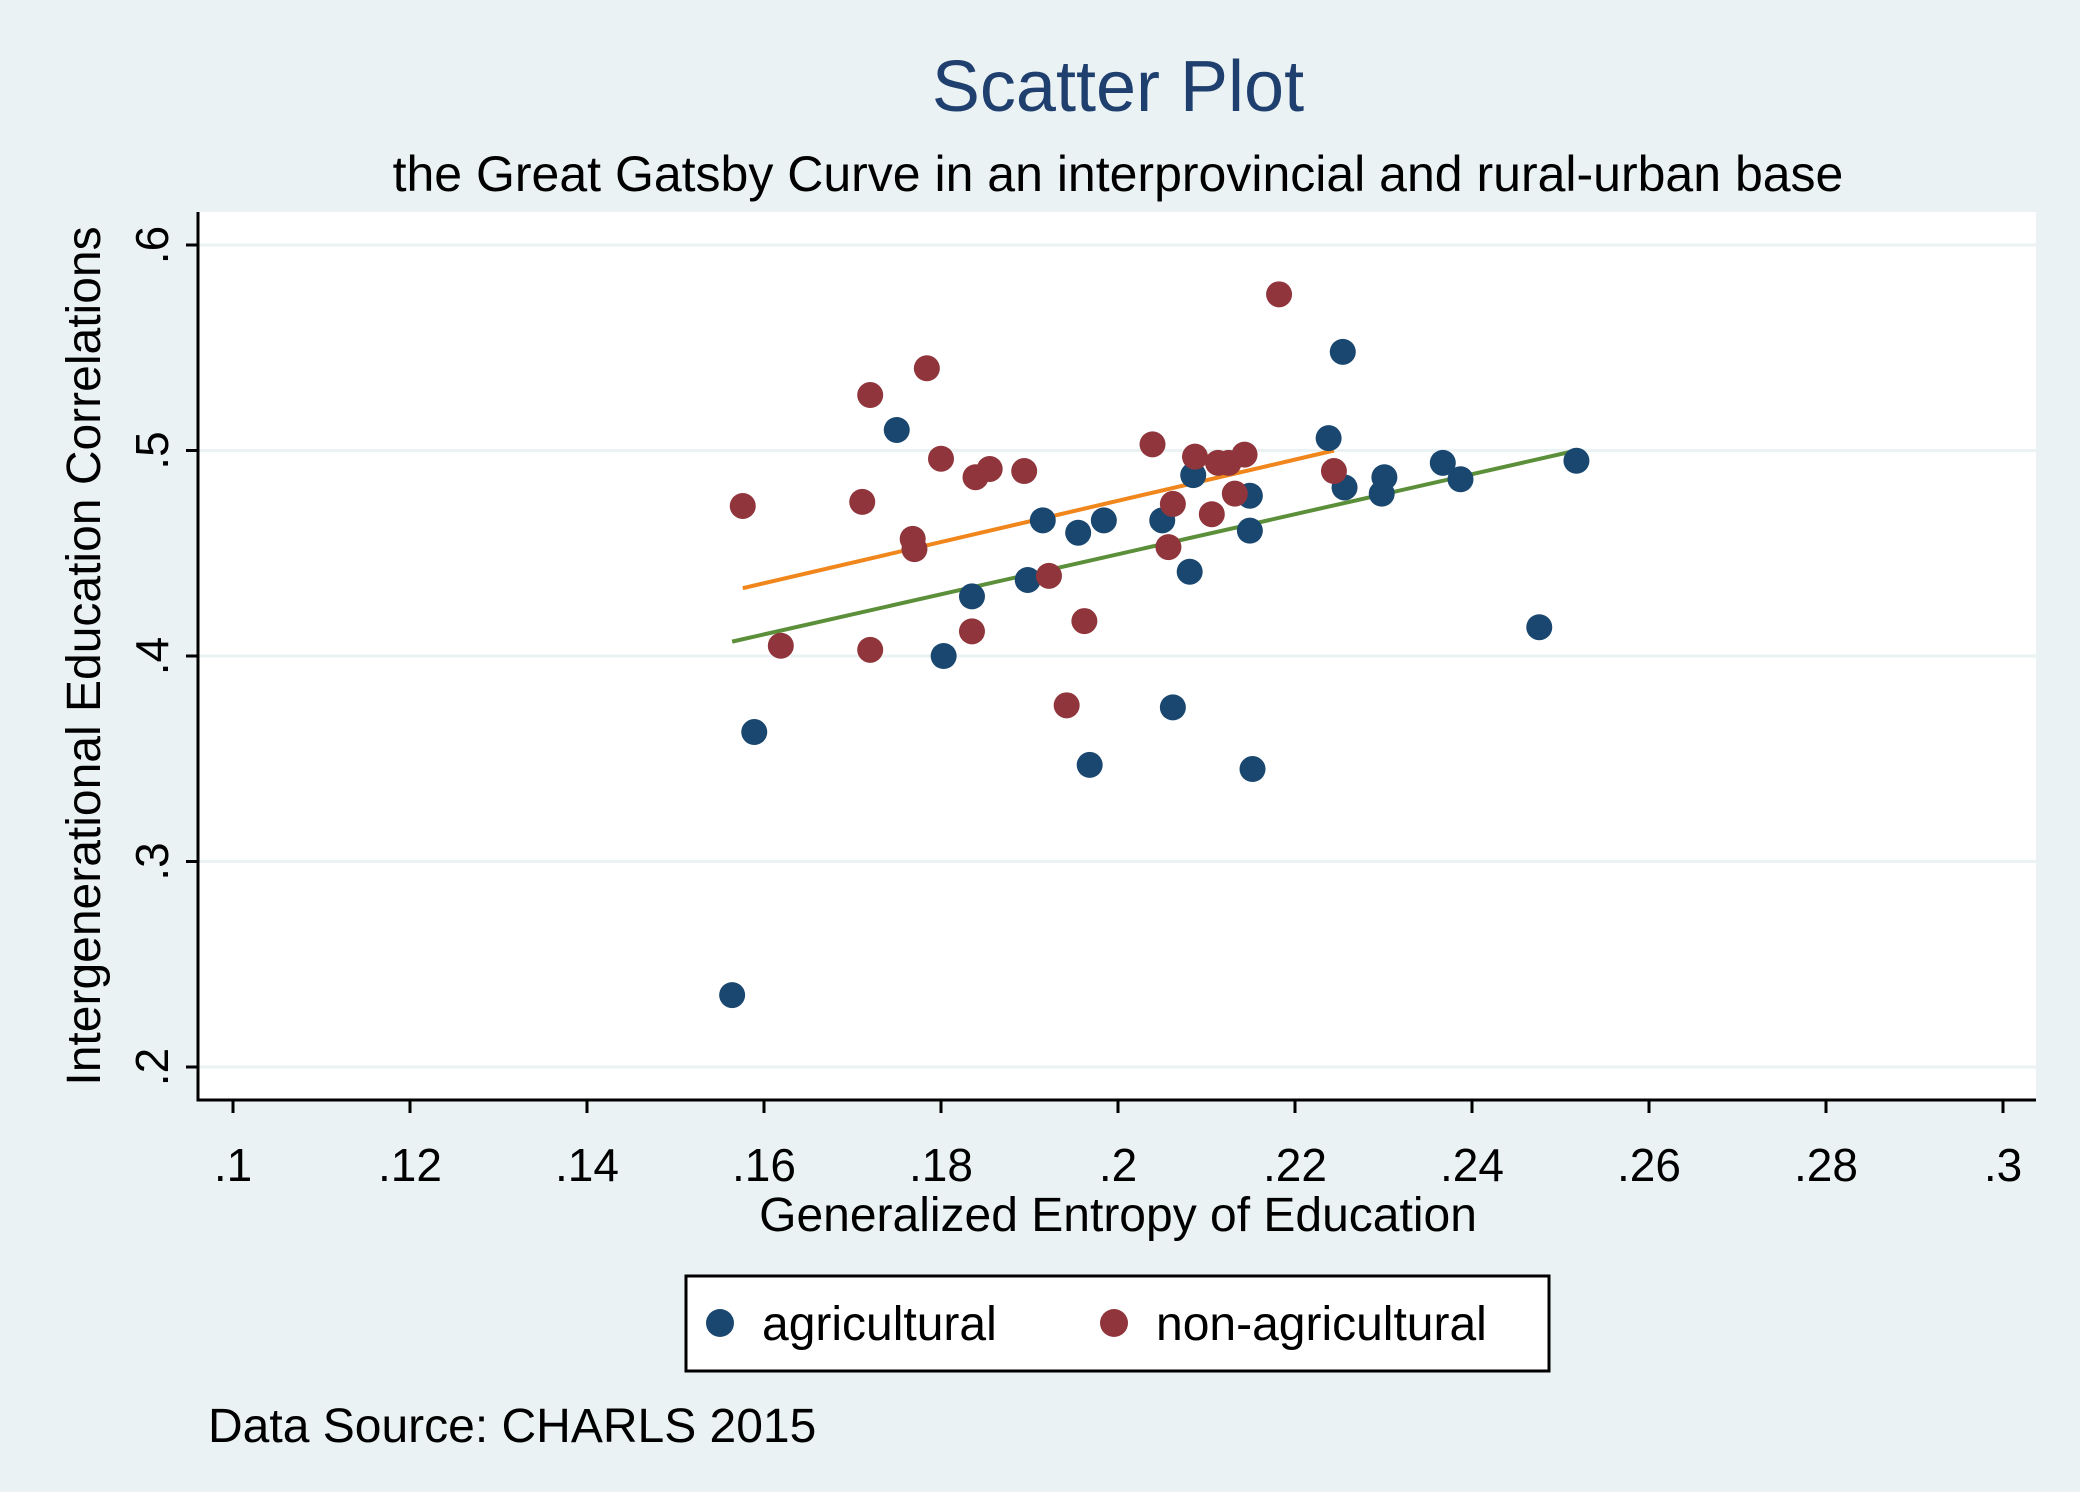 Image resolution: width=2080 pixels, height=1492 pixels. I want to click on y-tick-label: .6, so click(152, 245).